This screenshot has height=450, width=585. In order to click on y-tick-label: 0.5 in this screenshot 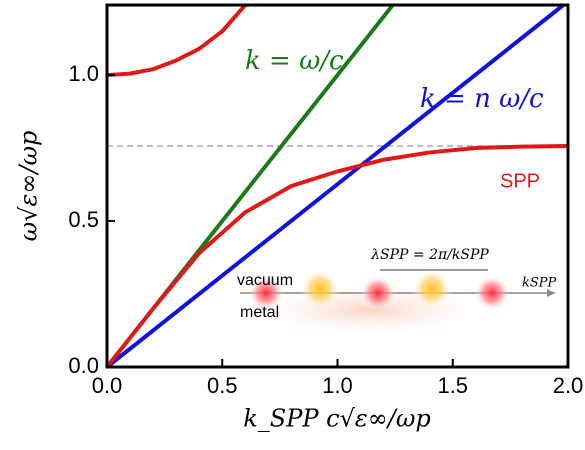, I will do `click(83, 219)`.